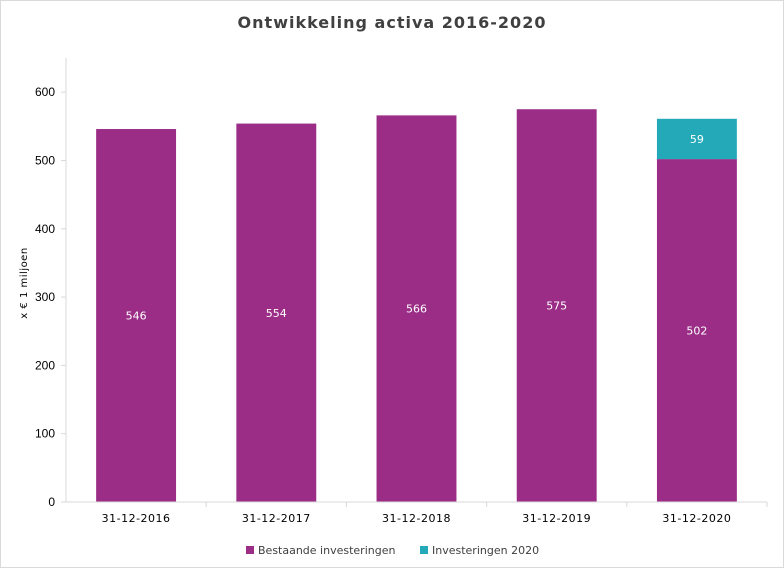  I want to click on y-tick-label: 600, so click(45, 92).